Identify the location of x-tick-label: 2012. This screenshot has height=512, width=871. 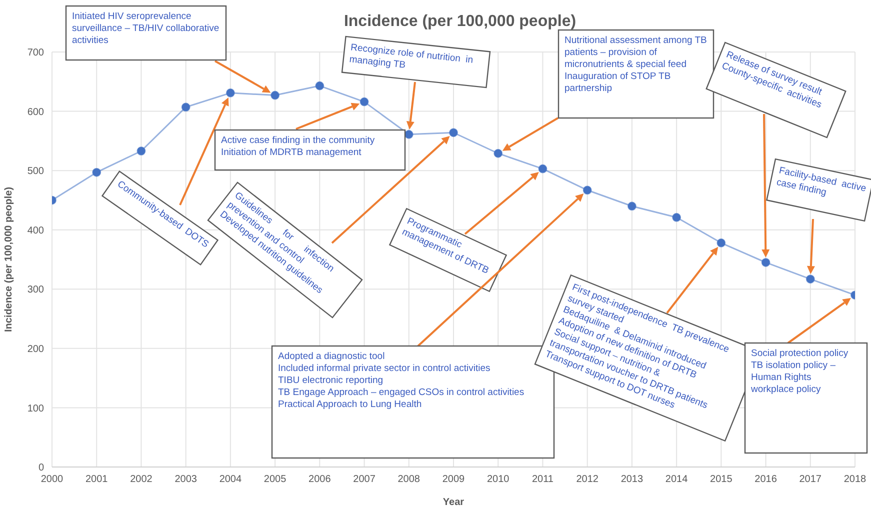
(587, 480).